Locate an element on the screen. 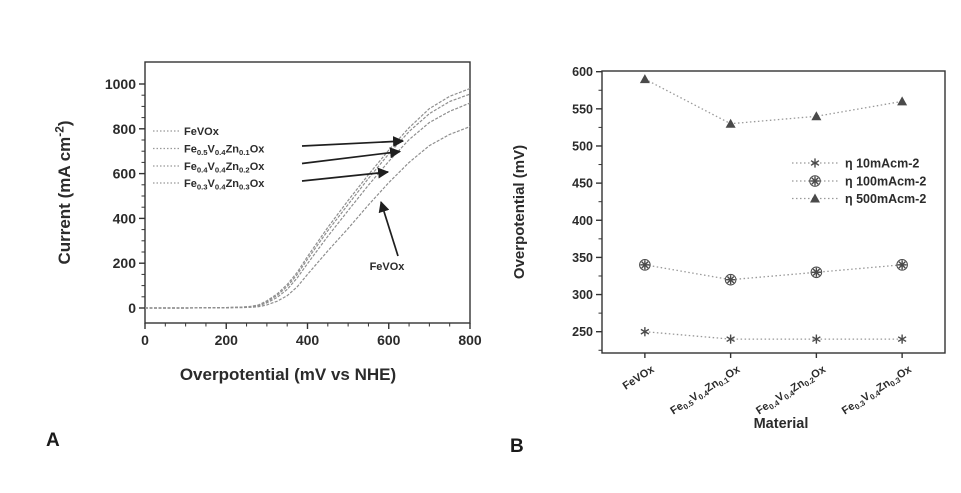 The image size is (961, 493). a-legend-label-fe0-3v0-4zn0-3ox: Fe0.3V0.4Zn0.3Ox is located at coordinates (224, 185).